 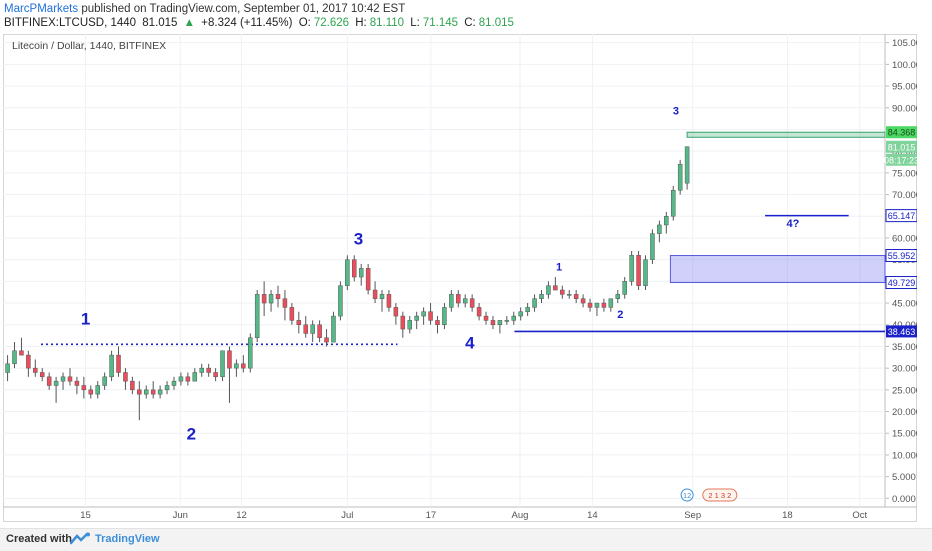 I want to click on y-tick-label: 105.000, so click(x=904, y=43).